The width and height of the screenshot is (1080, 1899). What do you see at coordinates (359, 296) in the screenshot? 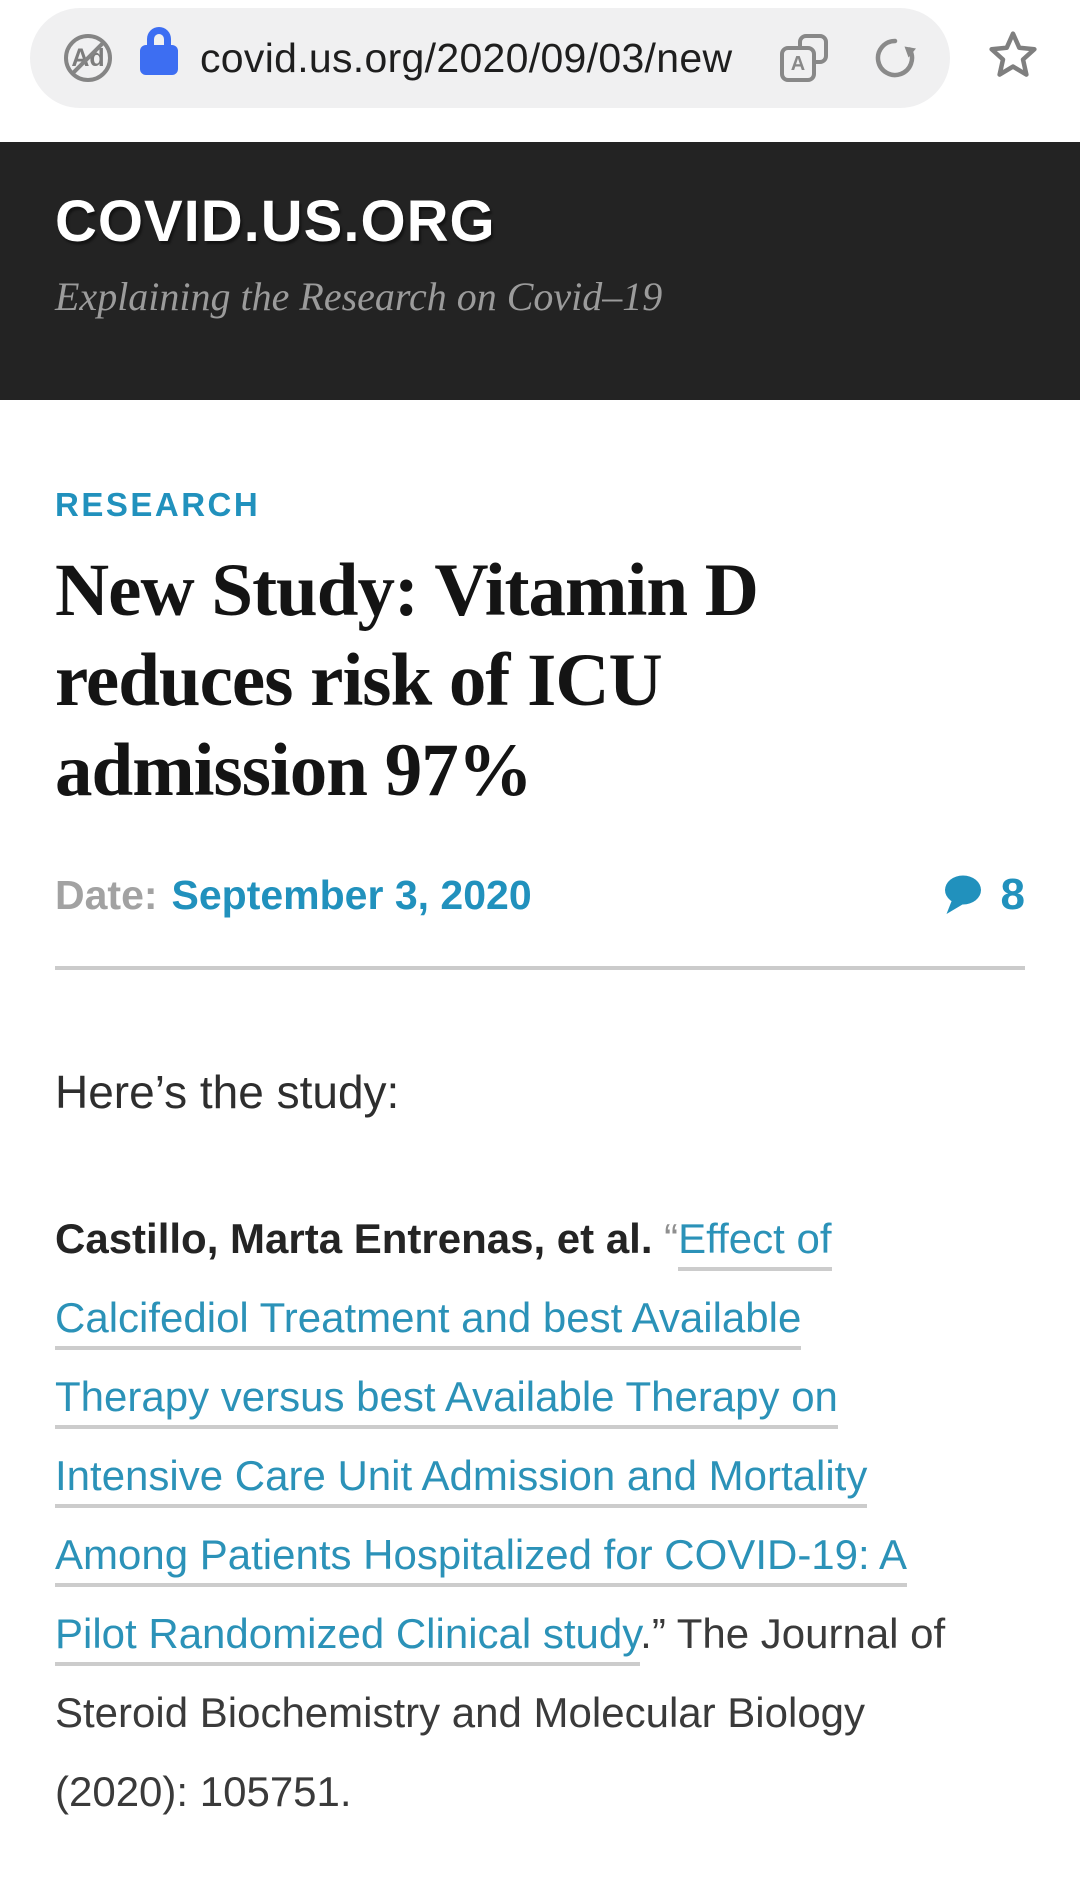
I see `site-tagline: Explaining the Research on Covid–19` at bounding box center [359, 296].